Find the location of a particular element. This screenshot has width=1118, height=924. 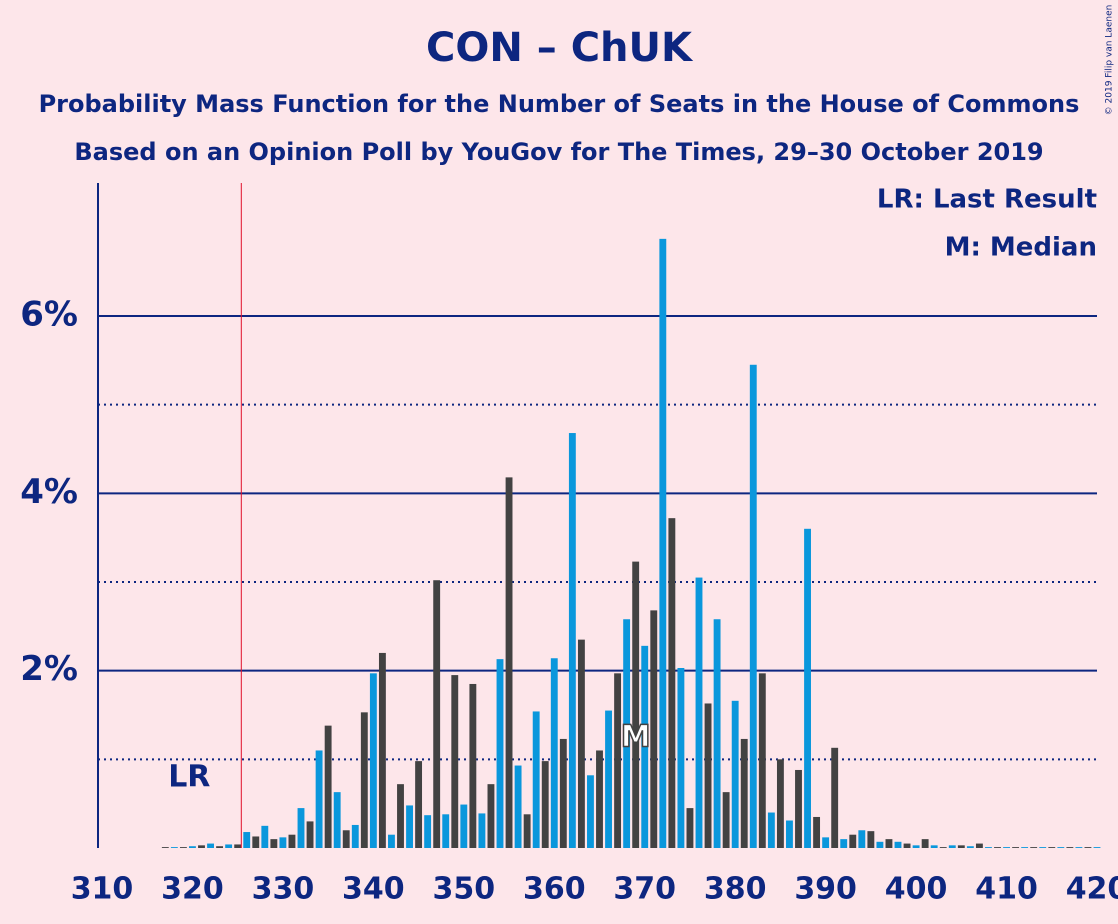

x-tick-label: 410 is located at coordinates (1006, 889).